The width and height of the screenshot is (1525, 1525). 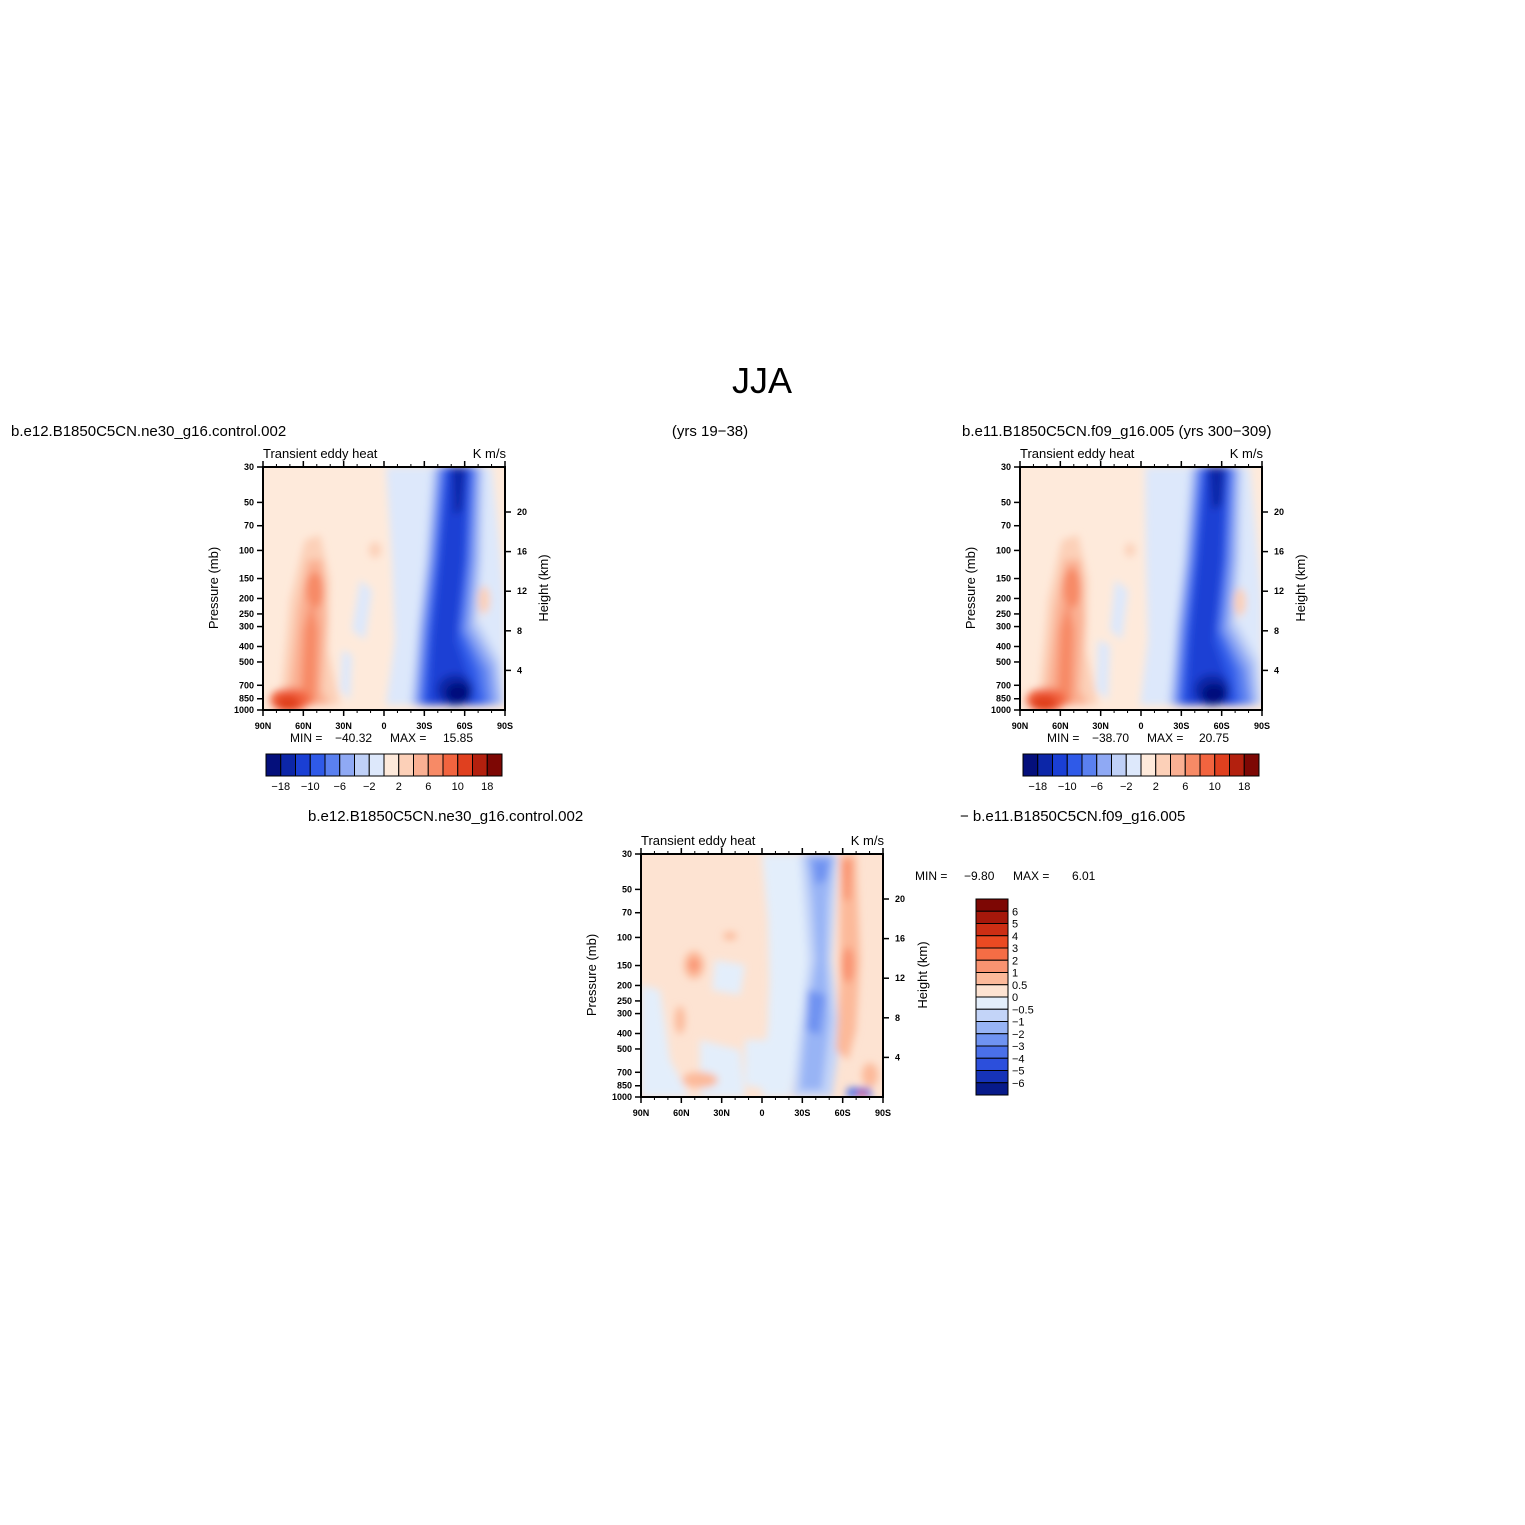 I want to click on panel-case: Transient eddy heat K m/s, so click(x=1135, y=619).